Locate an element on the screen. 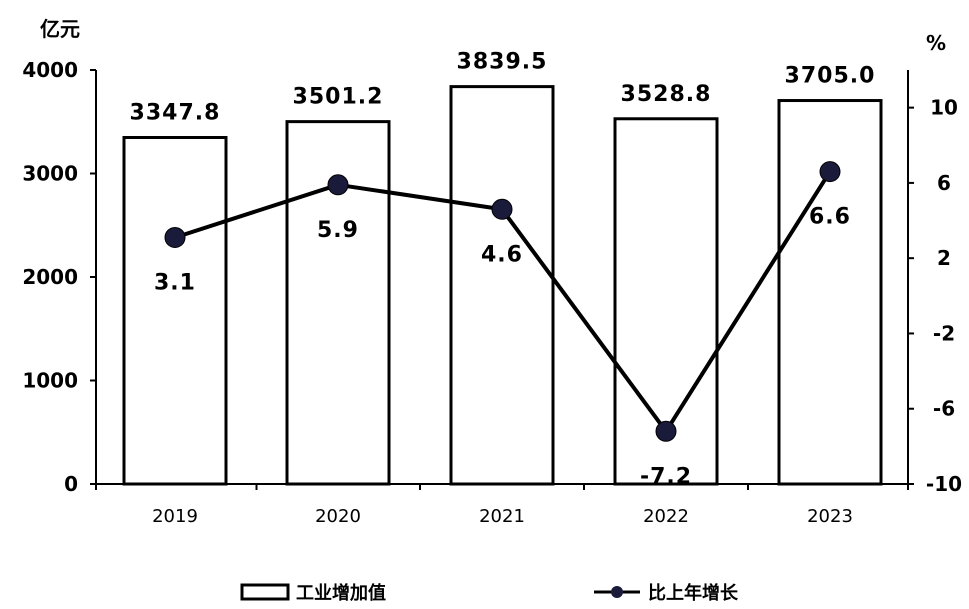 This screenshot has height=609, width=969. x-tick-label: 2019 is located at coordinates (175, 516).